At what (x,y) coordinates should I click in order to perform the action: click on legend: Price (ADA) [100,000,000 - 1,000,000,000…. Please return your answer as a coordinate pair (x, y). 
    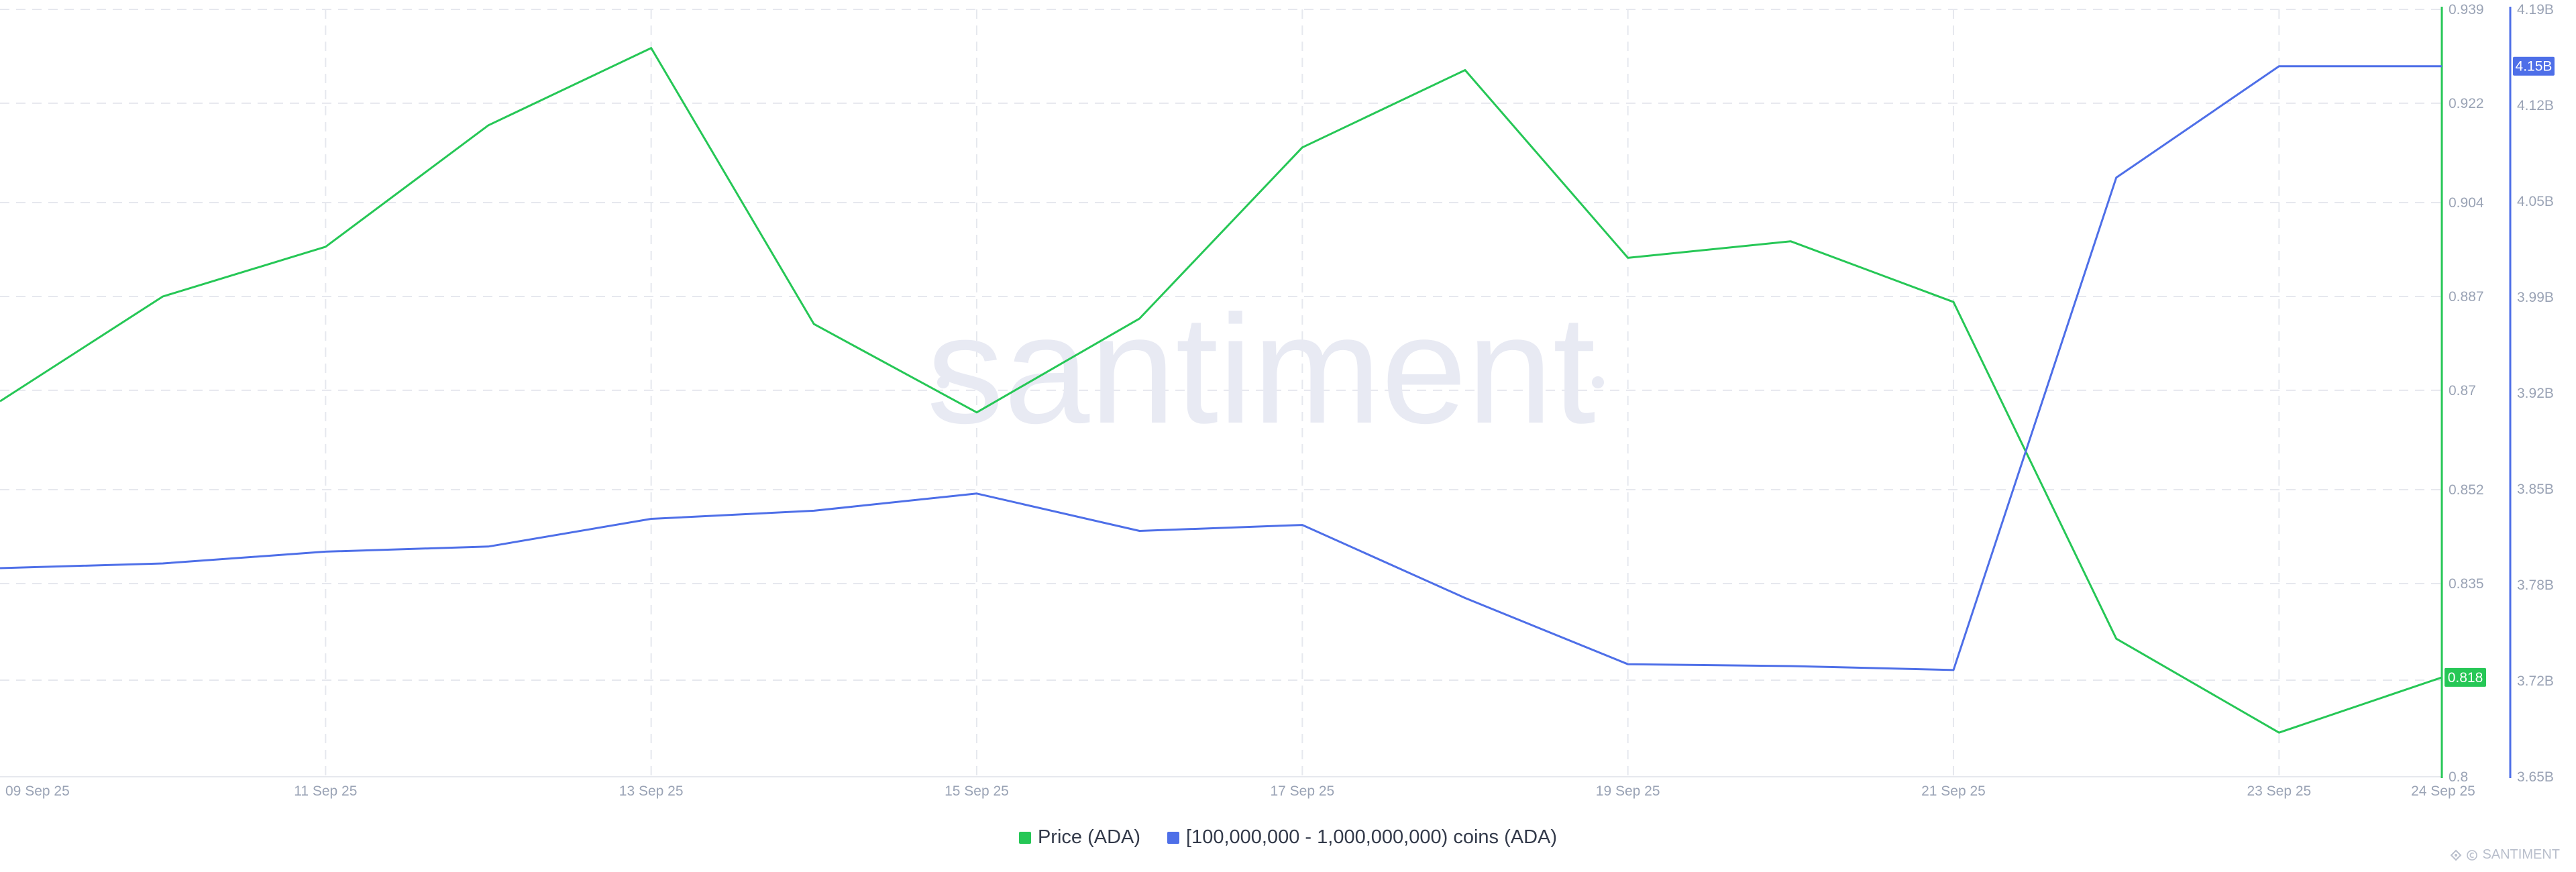
    Looking at the image, I should click on (1288, 837).